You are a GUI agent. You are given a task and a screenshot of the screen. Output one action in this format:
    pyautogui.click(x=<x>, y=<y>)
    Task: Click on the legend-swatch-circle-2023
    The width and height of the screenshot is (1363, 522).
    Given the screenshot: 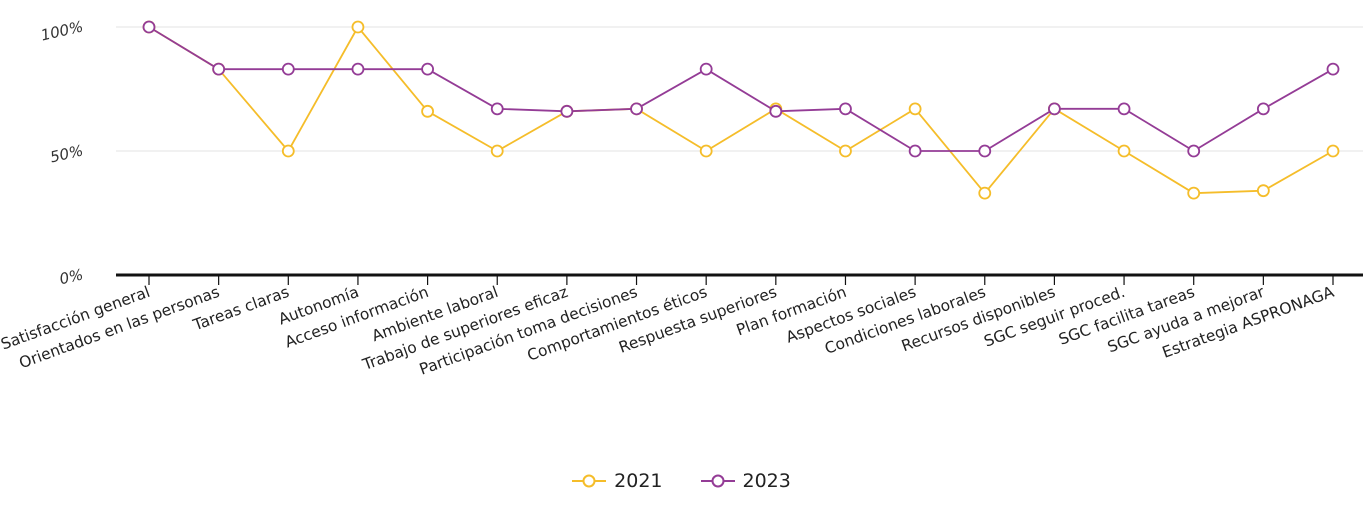 What is the action you would take?
    pyautogui.click(x=717, y=481)
    